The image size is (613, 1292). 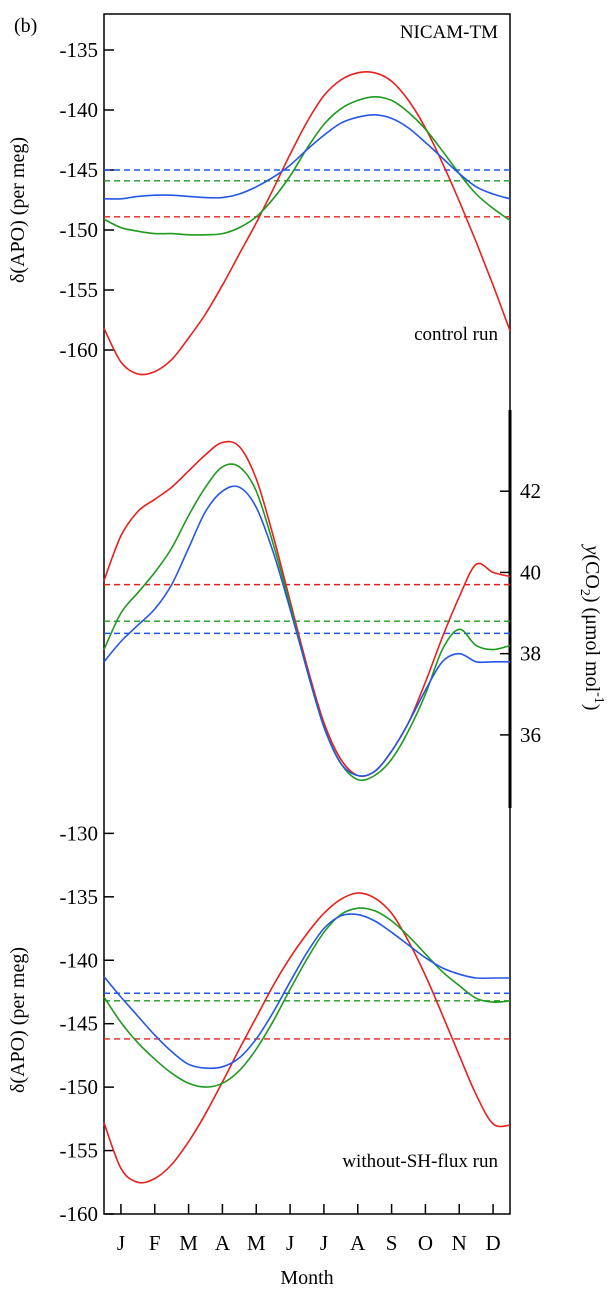 I want to click on y-tick-label: 40, so click(x=530, y=572).